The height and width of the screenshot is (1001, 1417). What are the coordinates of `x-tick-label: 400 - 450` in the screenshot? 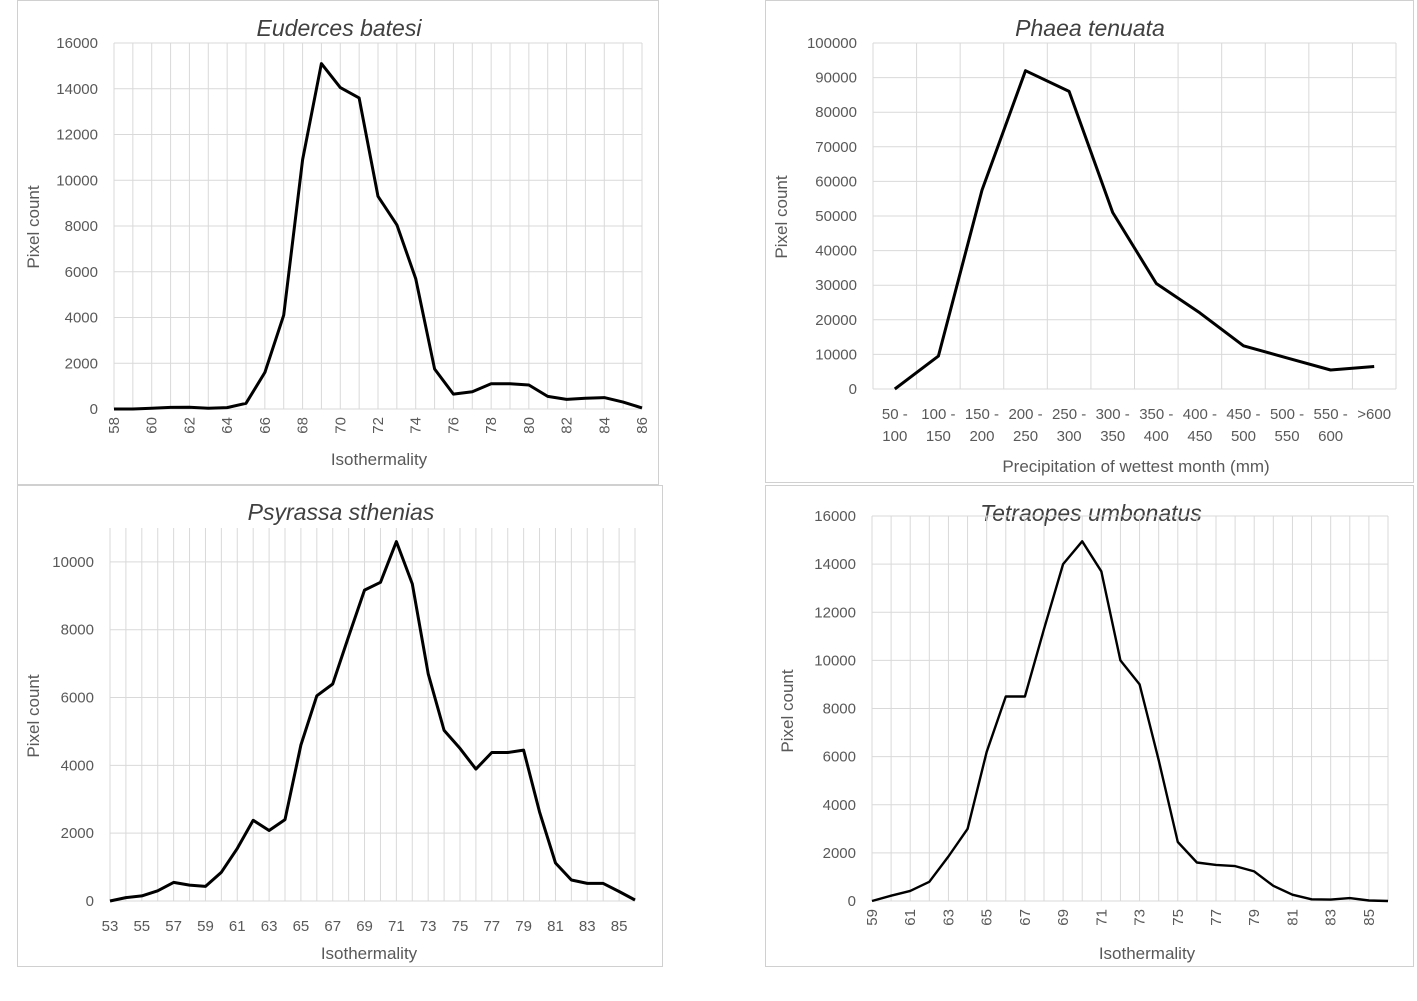 It's located at (1200, 425).